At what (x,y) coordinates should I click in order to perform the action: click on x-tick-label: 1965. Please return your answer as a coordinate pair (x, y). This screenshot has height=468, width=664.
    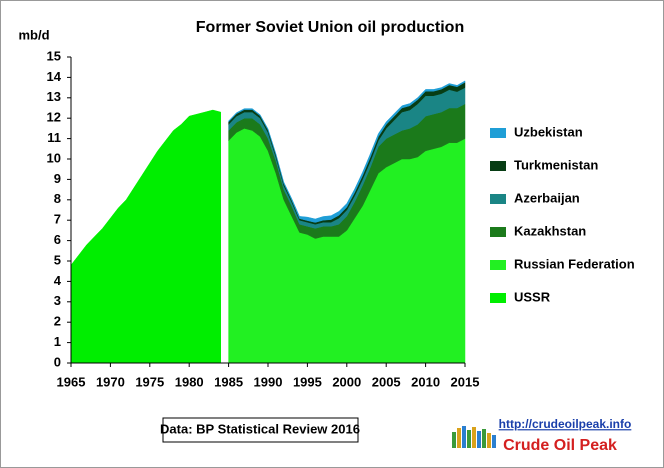
    Looking at the image, I should click on (71, 381).